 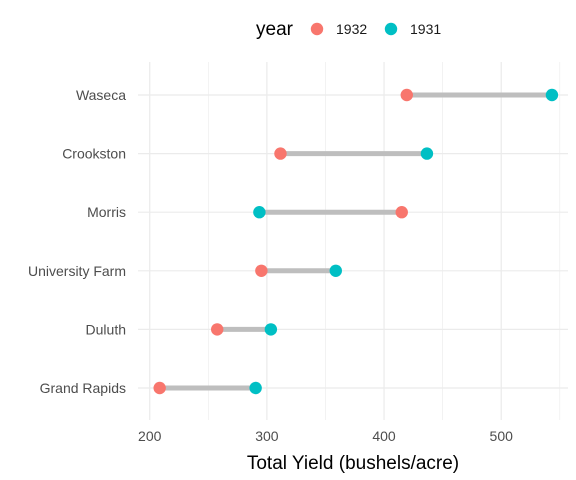 What do you see at coordinates (77, 271) in the screenshot?
I see `y-tick-label: University Farm` at bounding box center [77, 271].